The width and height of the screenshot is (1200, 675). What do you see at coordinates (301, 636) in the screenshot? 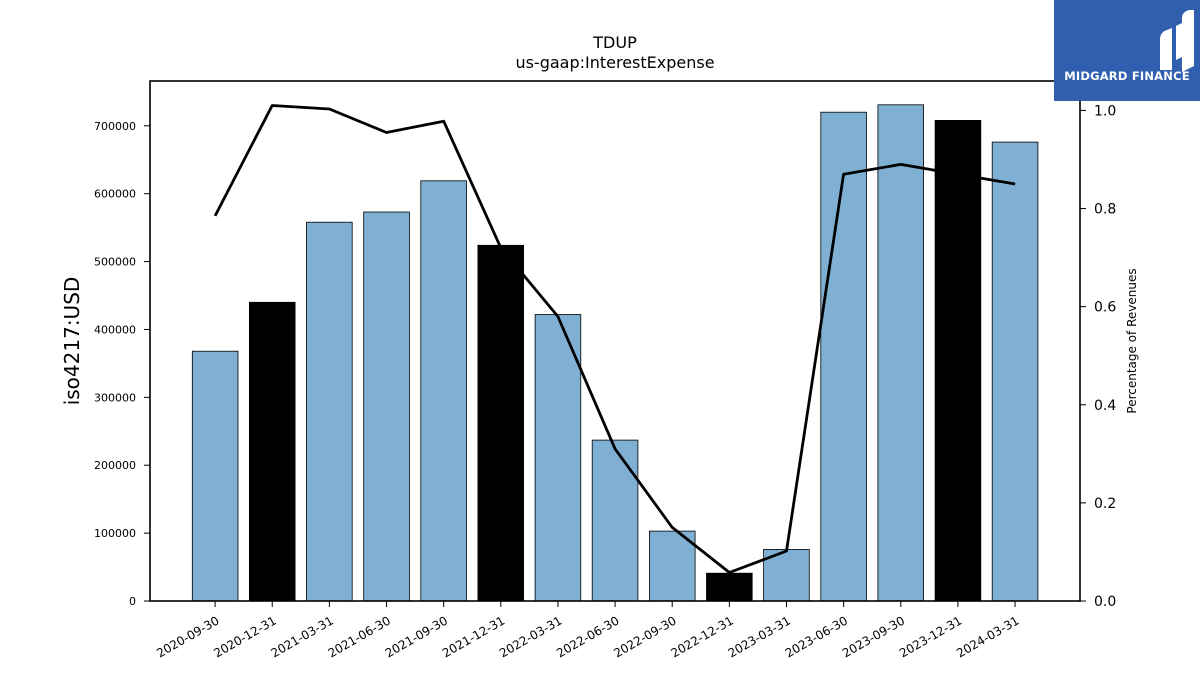
I see `x-tick-label: 2021-03-31` at bounding box center [301, 636].